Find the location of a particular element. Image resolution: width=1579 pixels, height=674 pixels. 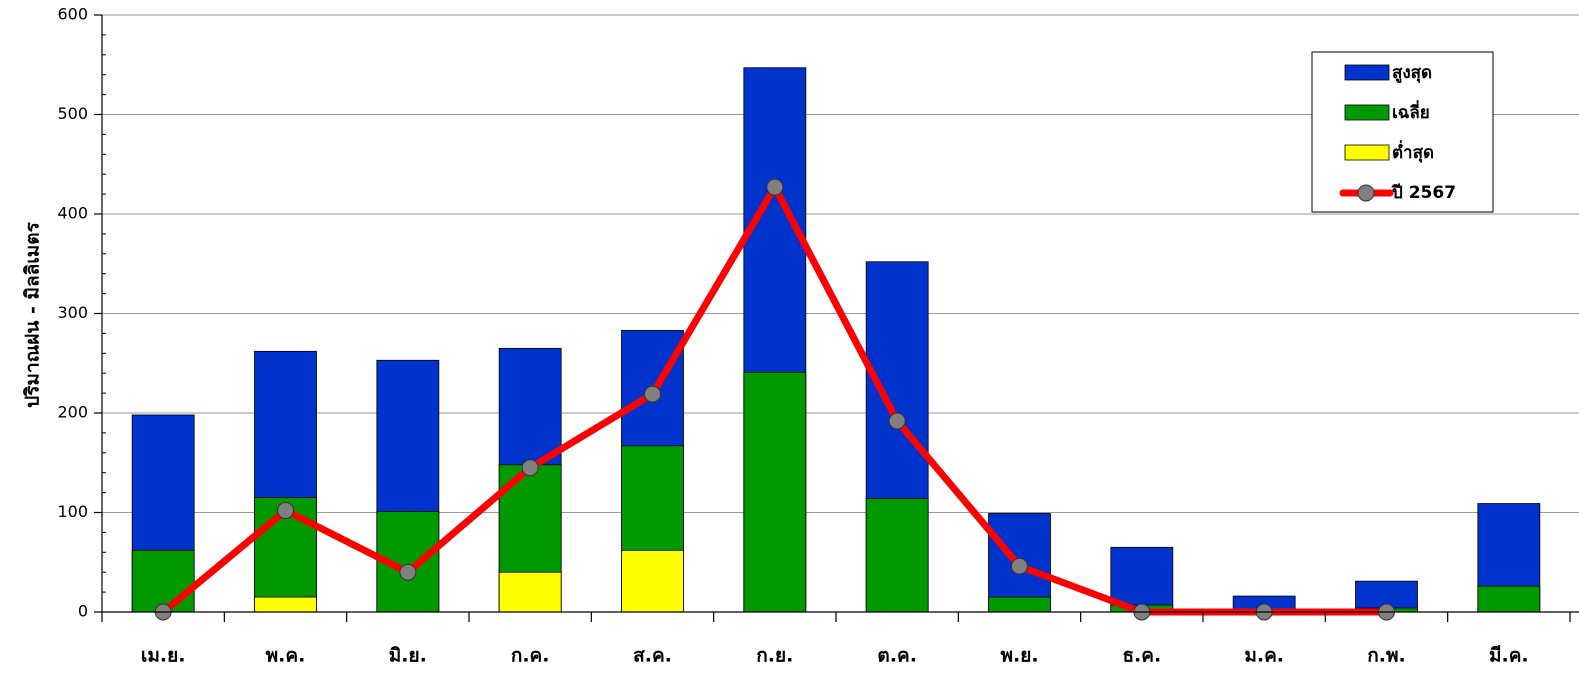

y-tick-label: 200 is located at coordinates (72, 412).